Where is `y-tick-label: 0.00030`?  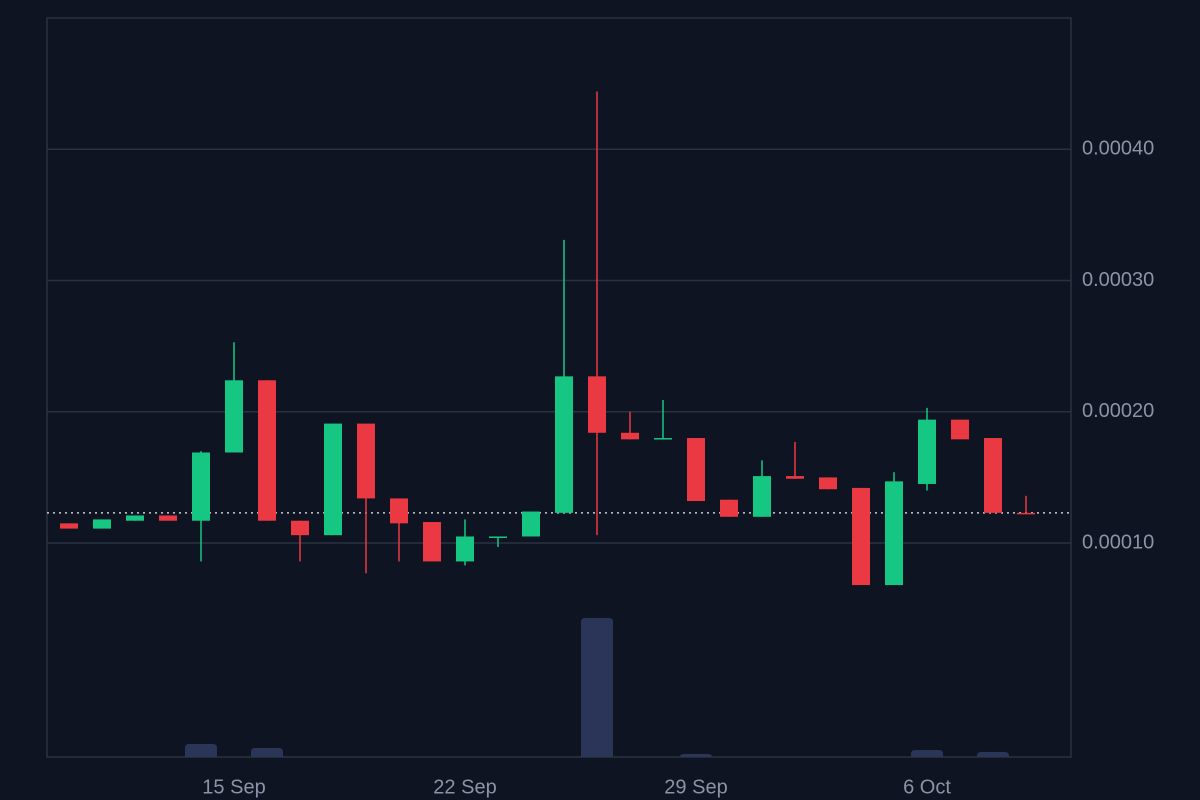
y-tick-label: 0.00030 is located at coordinates (1118, 280).